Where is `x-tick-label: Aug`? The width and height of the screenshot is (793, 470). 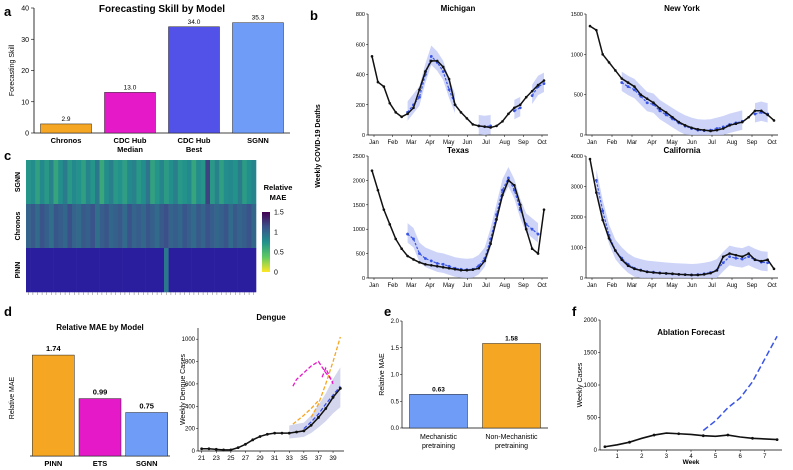
x-tick-label: Aug is located at coordinates (504, 143).